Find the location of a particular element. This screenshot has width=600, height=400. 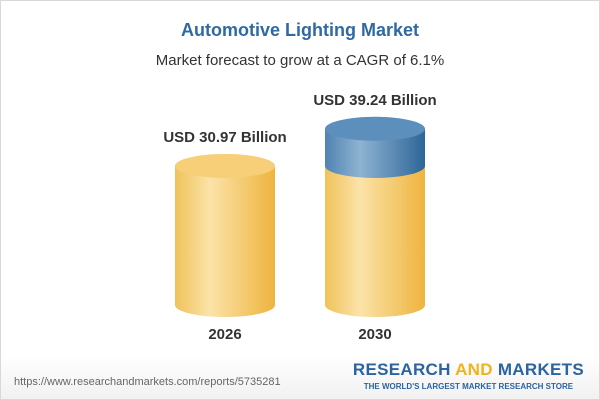

cylinder-growth-2030 is located at coordinates (375, 153).